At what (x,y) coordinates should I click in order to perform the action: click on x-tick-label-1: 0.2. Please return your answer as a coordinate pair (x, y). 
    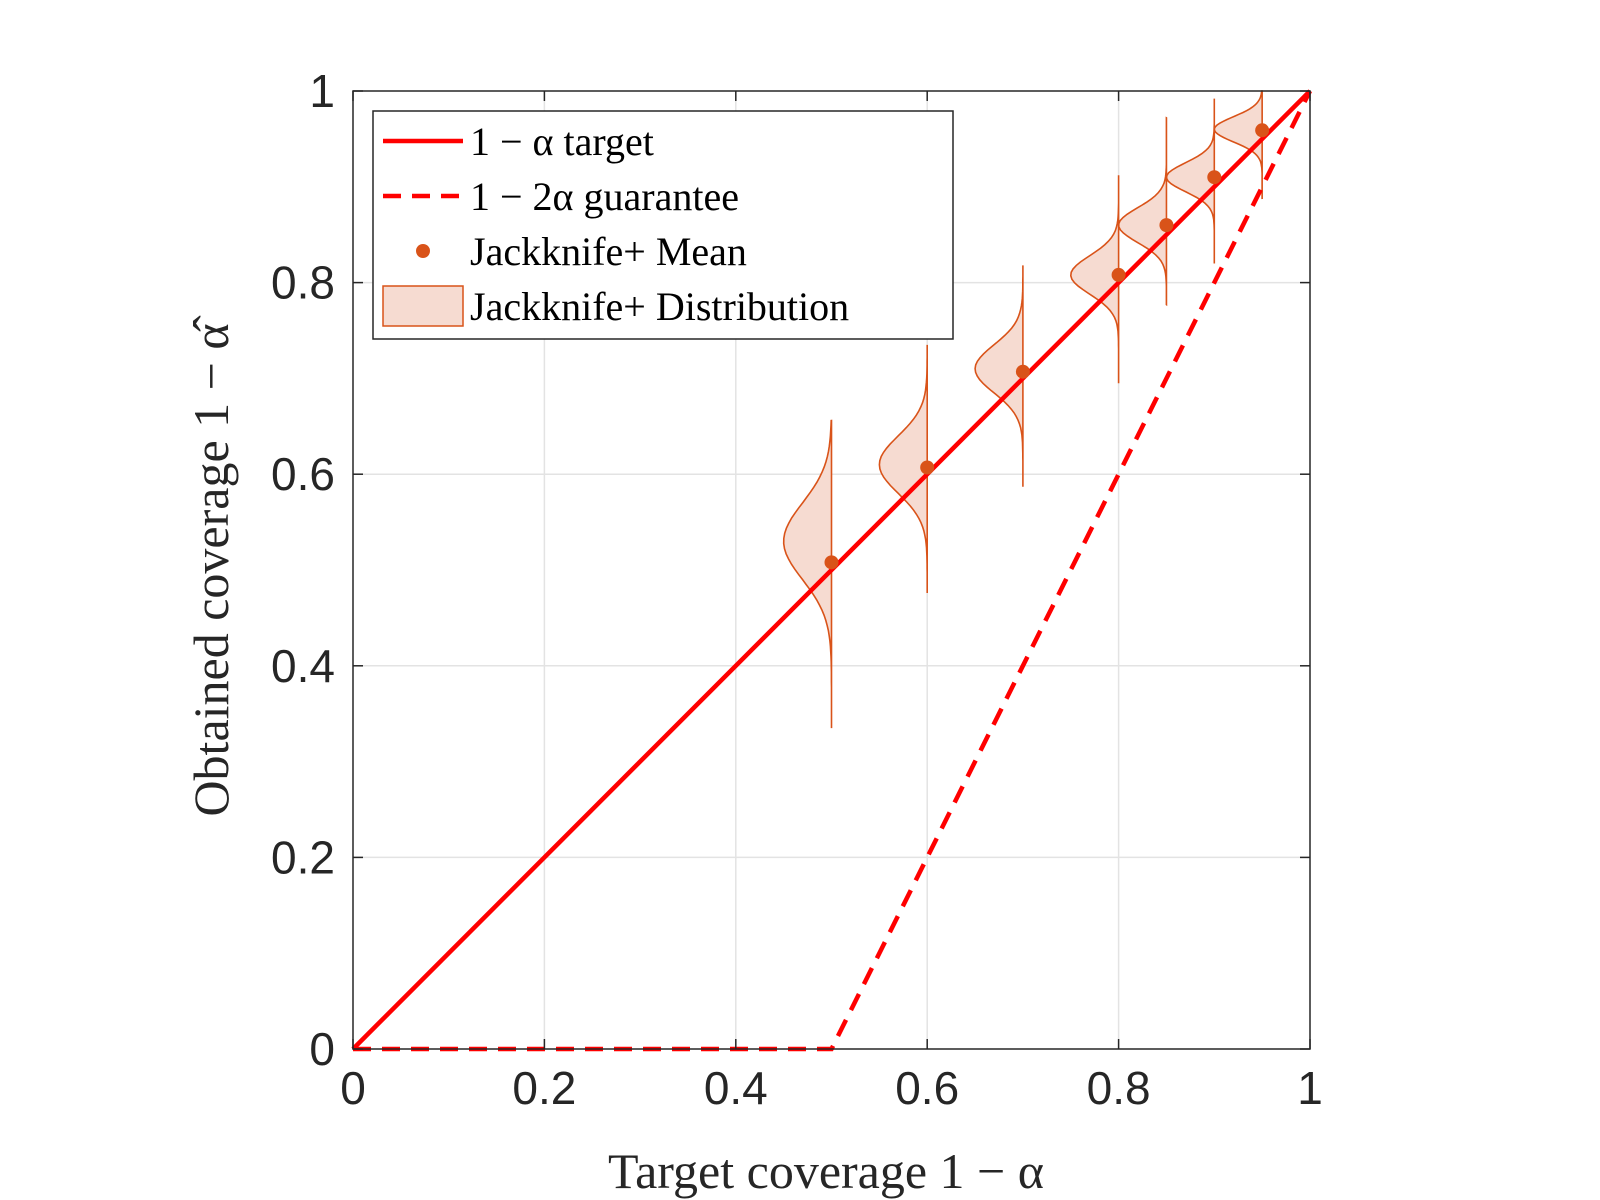
    Looking at the image, I should click on (544, 1088).